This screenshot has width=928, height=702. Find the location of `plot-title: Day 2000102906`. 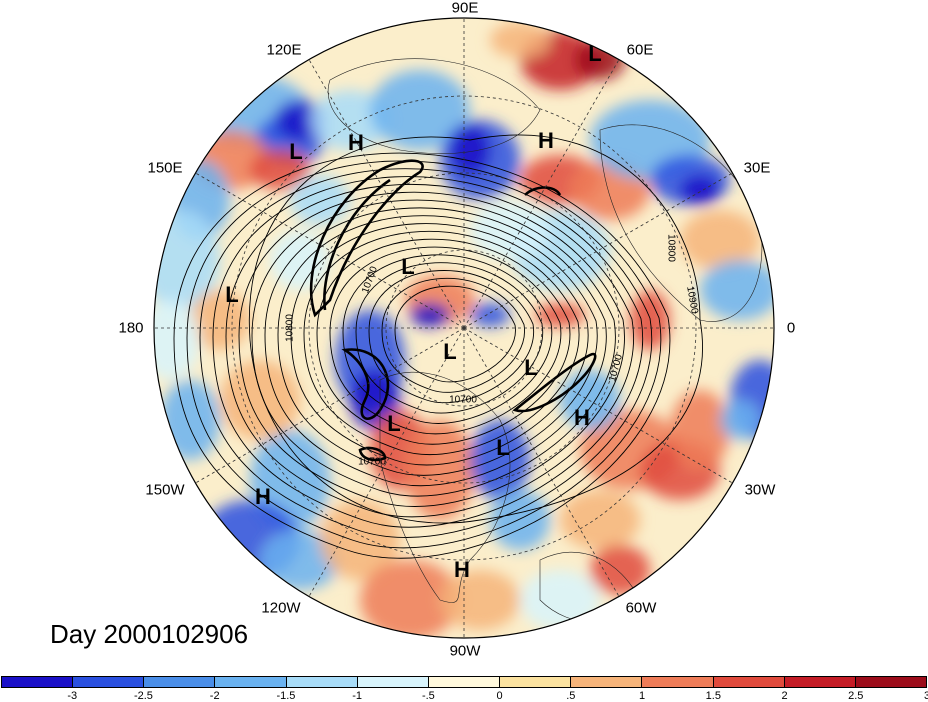

plot-title: Day 2000102906 is located at coordinates (149, 634).